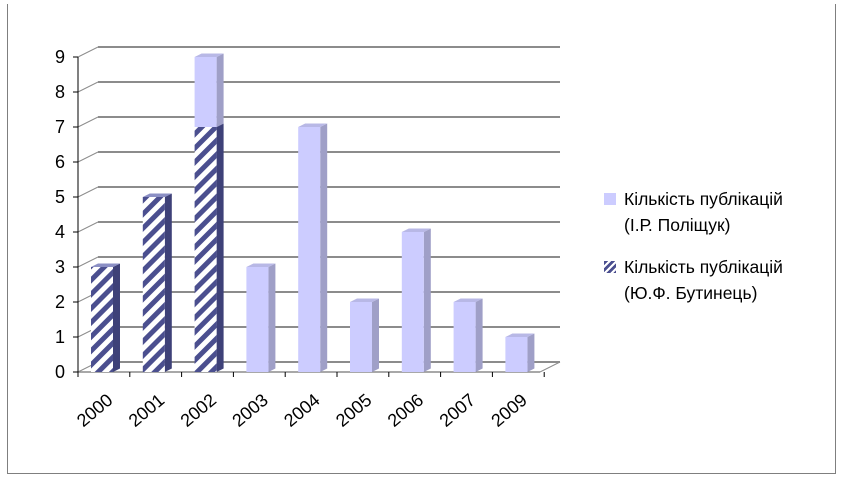 The height and width of the screenshot is (479, 843). Describe the element at coordinates (468, 300) in the screenshot. I see `bar-top-2007-s1` at that location.